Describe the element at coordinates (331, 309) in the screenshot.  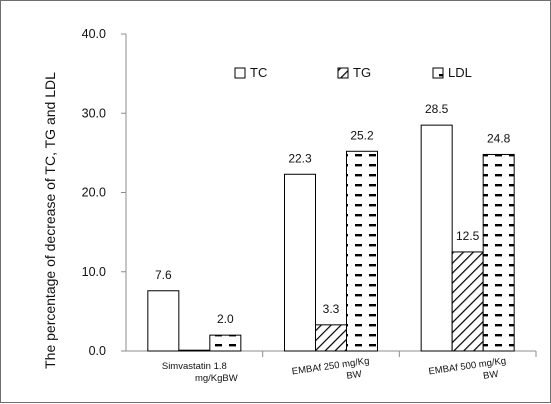
I see `data-label-tg-1: 3.3` at that location.